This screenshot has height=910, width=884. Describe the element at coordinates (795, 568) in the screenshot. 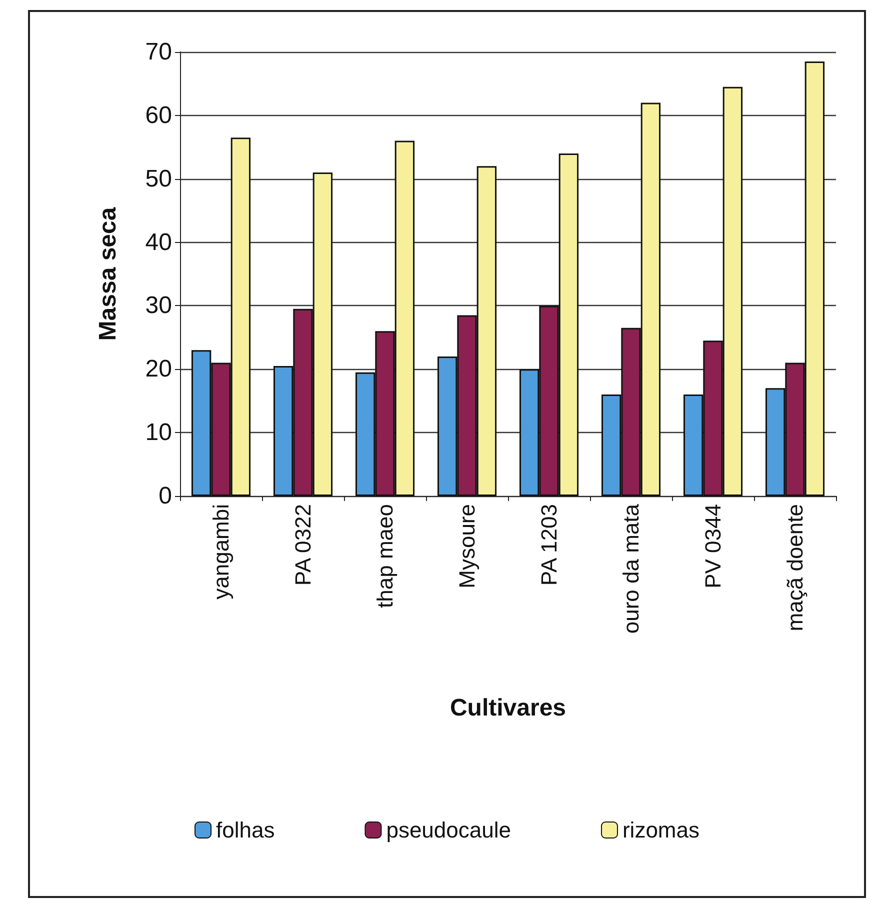

I see `x-tick-label: maçã doente` at that location.